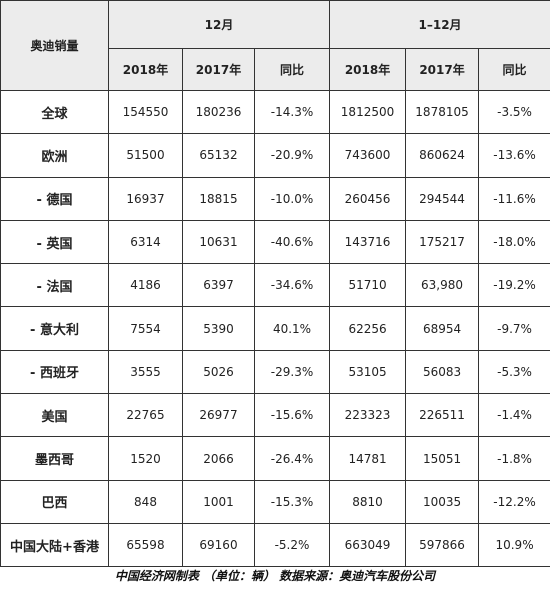 This screenshot has width=550, height=589. I want to click on table-row: - 英国 6314 10631 -40.6% 143716 175217 -18.0%, so click(275, 242).